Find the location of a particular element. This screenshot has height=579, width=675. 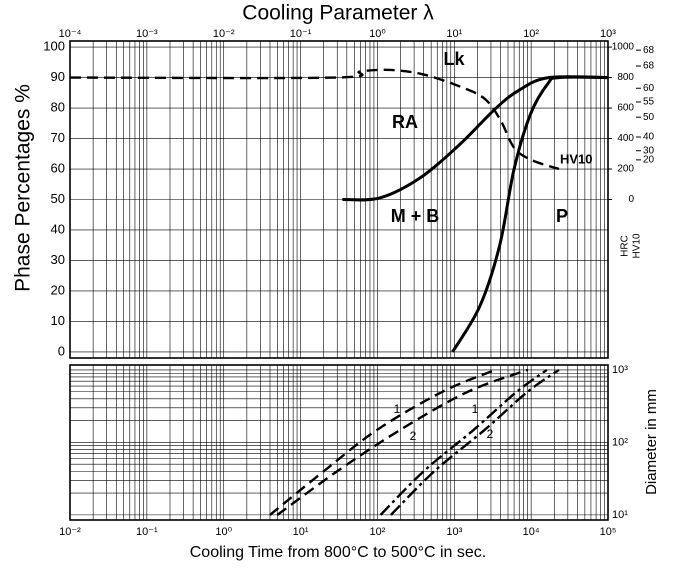

x-tick-label: 10⁰ is located at coordinates (223, 532).